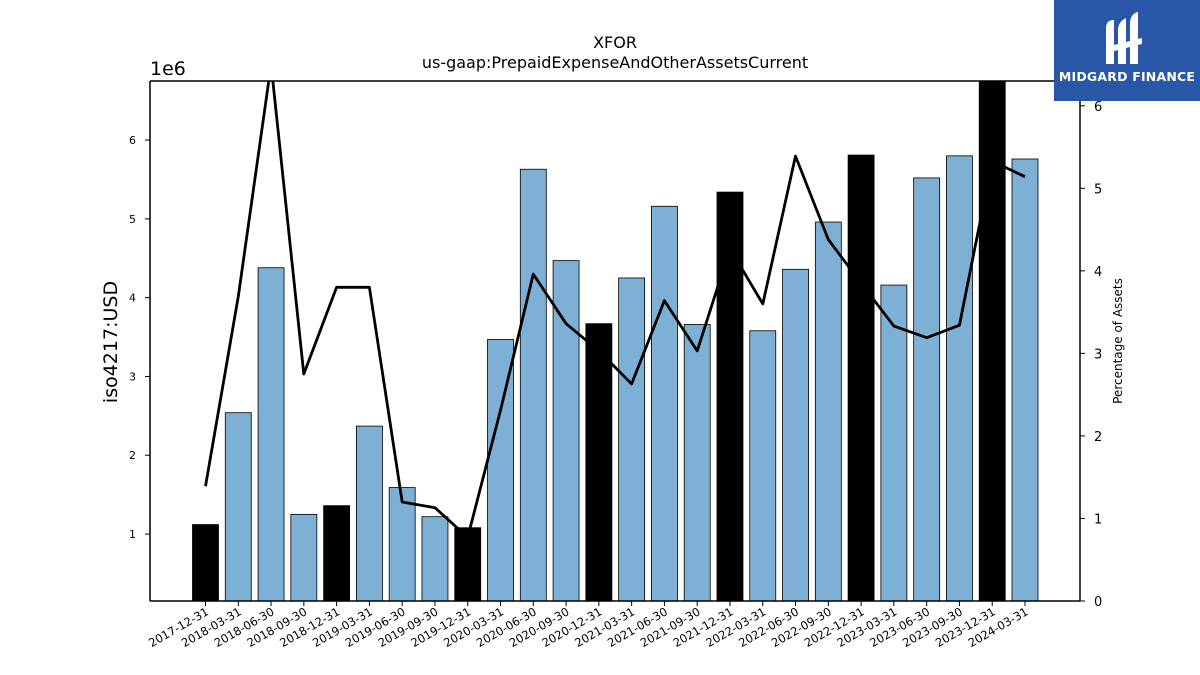  What do you see at coordinates (1124, 38) in the screenshot?
I see `logo-mark-icon` at bounding box center [1124, 38].